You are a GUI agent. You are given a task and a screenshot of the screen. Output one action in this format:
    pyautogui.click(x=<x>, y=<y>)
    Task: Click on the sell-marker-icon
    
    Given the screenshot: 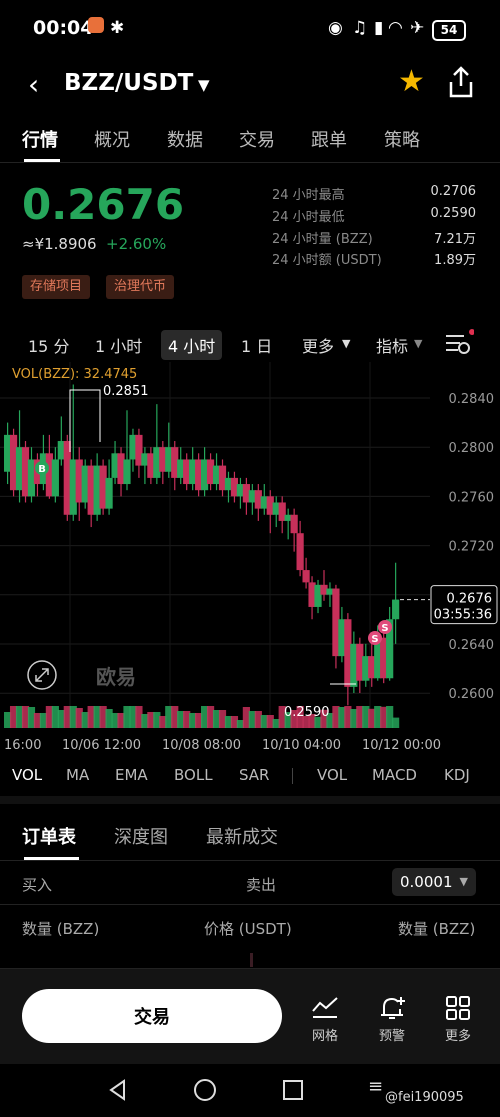 What is the action you would take?
    pyautogui.click(x=385, y=627)
    